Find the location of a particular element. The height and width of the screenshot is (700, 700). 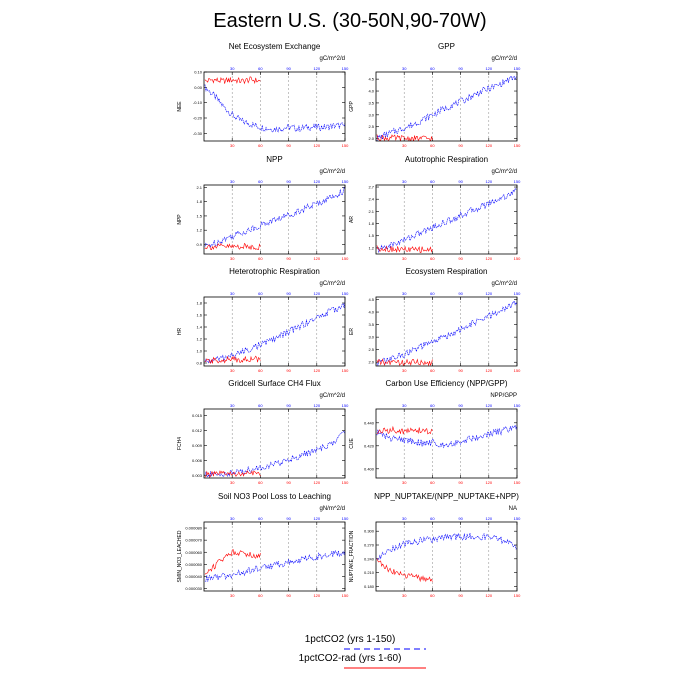

y-tick-label: 0.270 is located at coordinates (369, 545).